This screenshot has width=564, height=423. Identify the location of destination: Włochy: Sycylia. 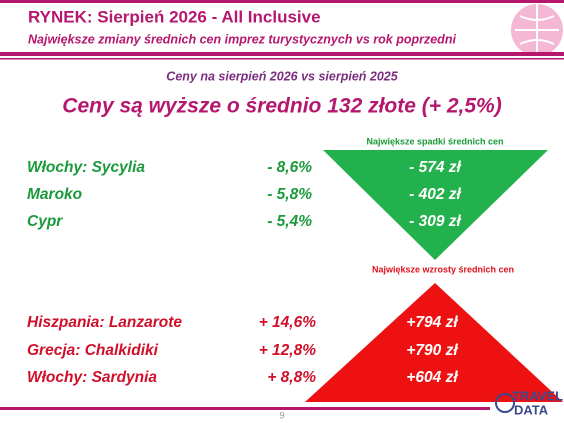
(86, 167).